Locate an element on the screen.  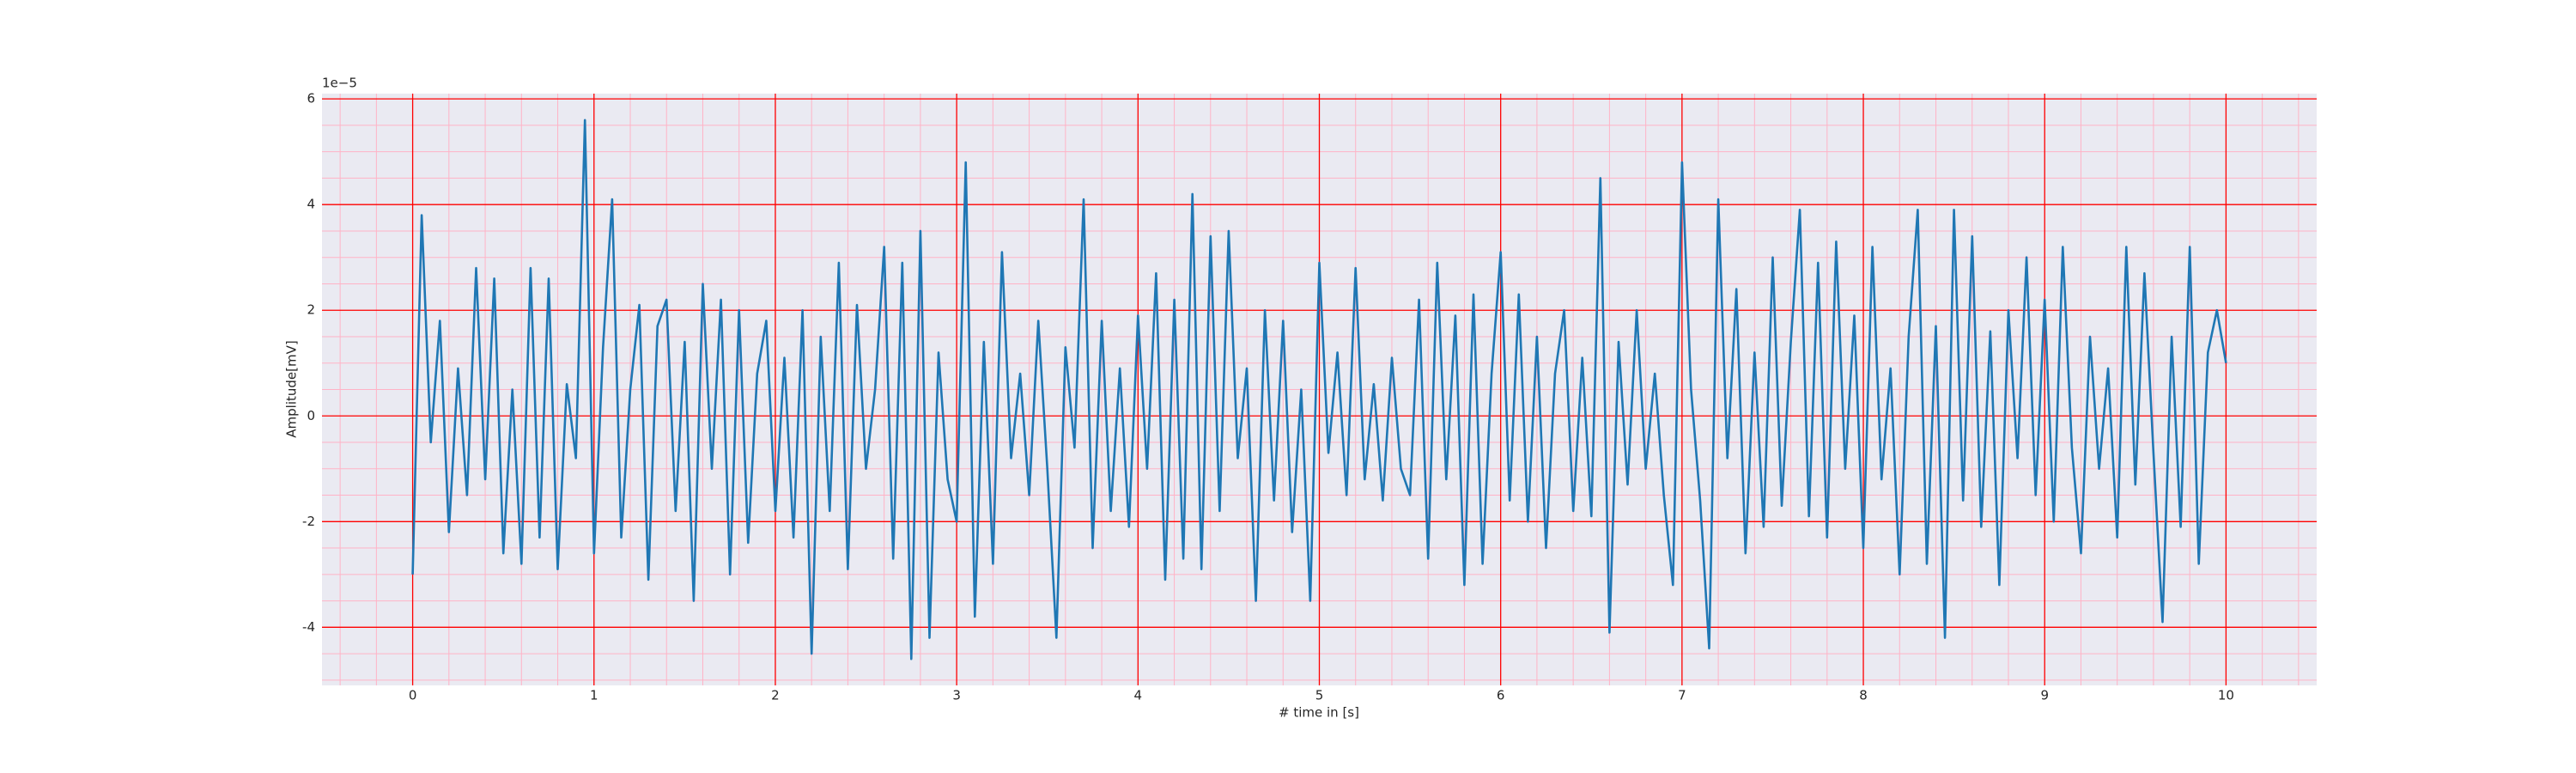
y-tick-label: 0 is located at coordinates (311, 415).